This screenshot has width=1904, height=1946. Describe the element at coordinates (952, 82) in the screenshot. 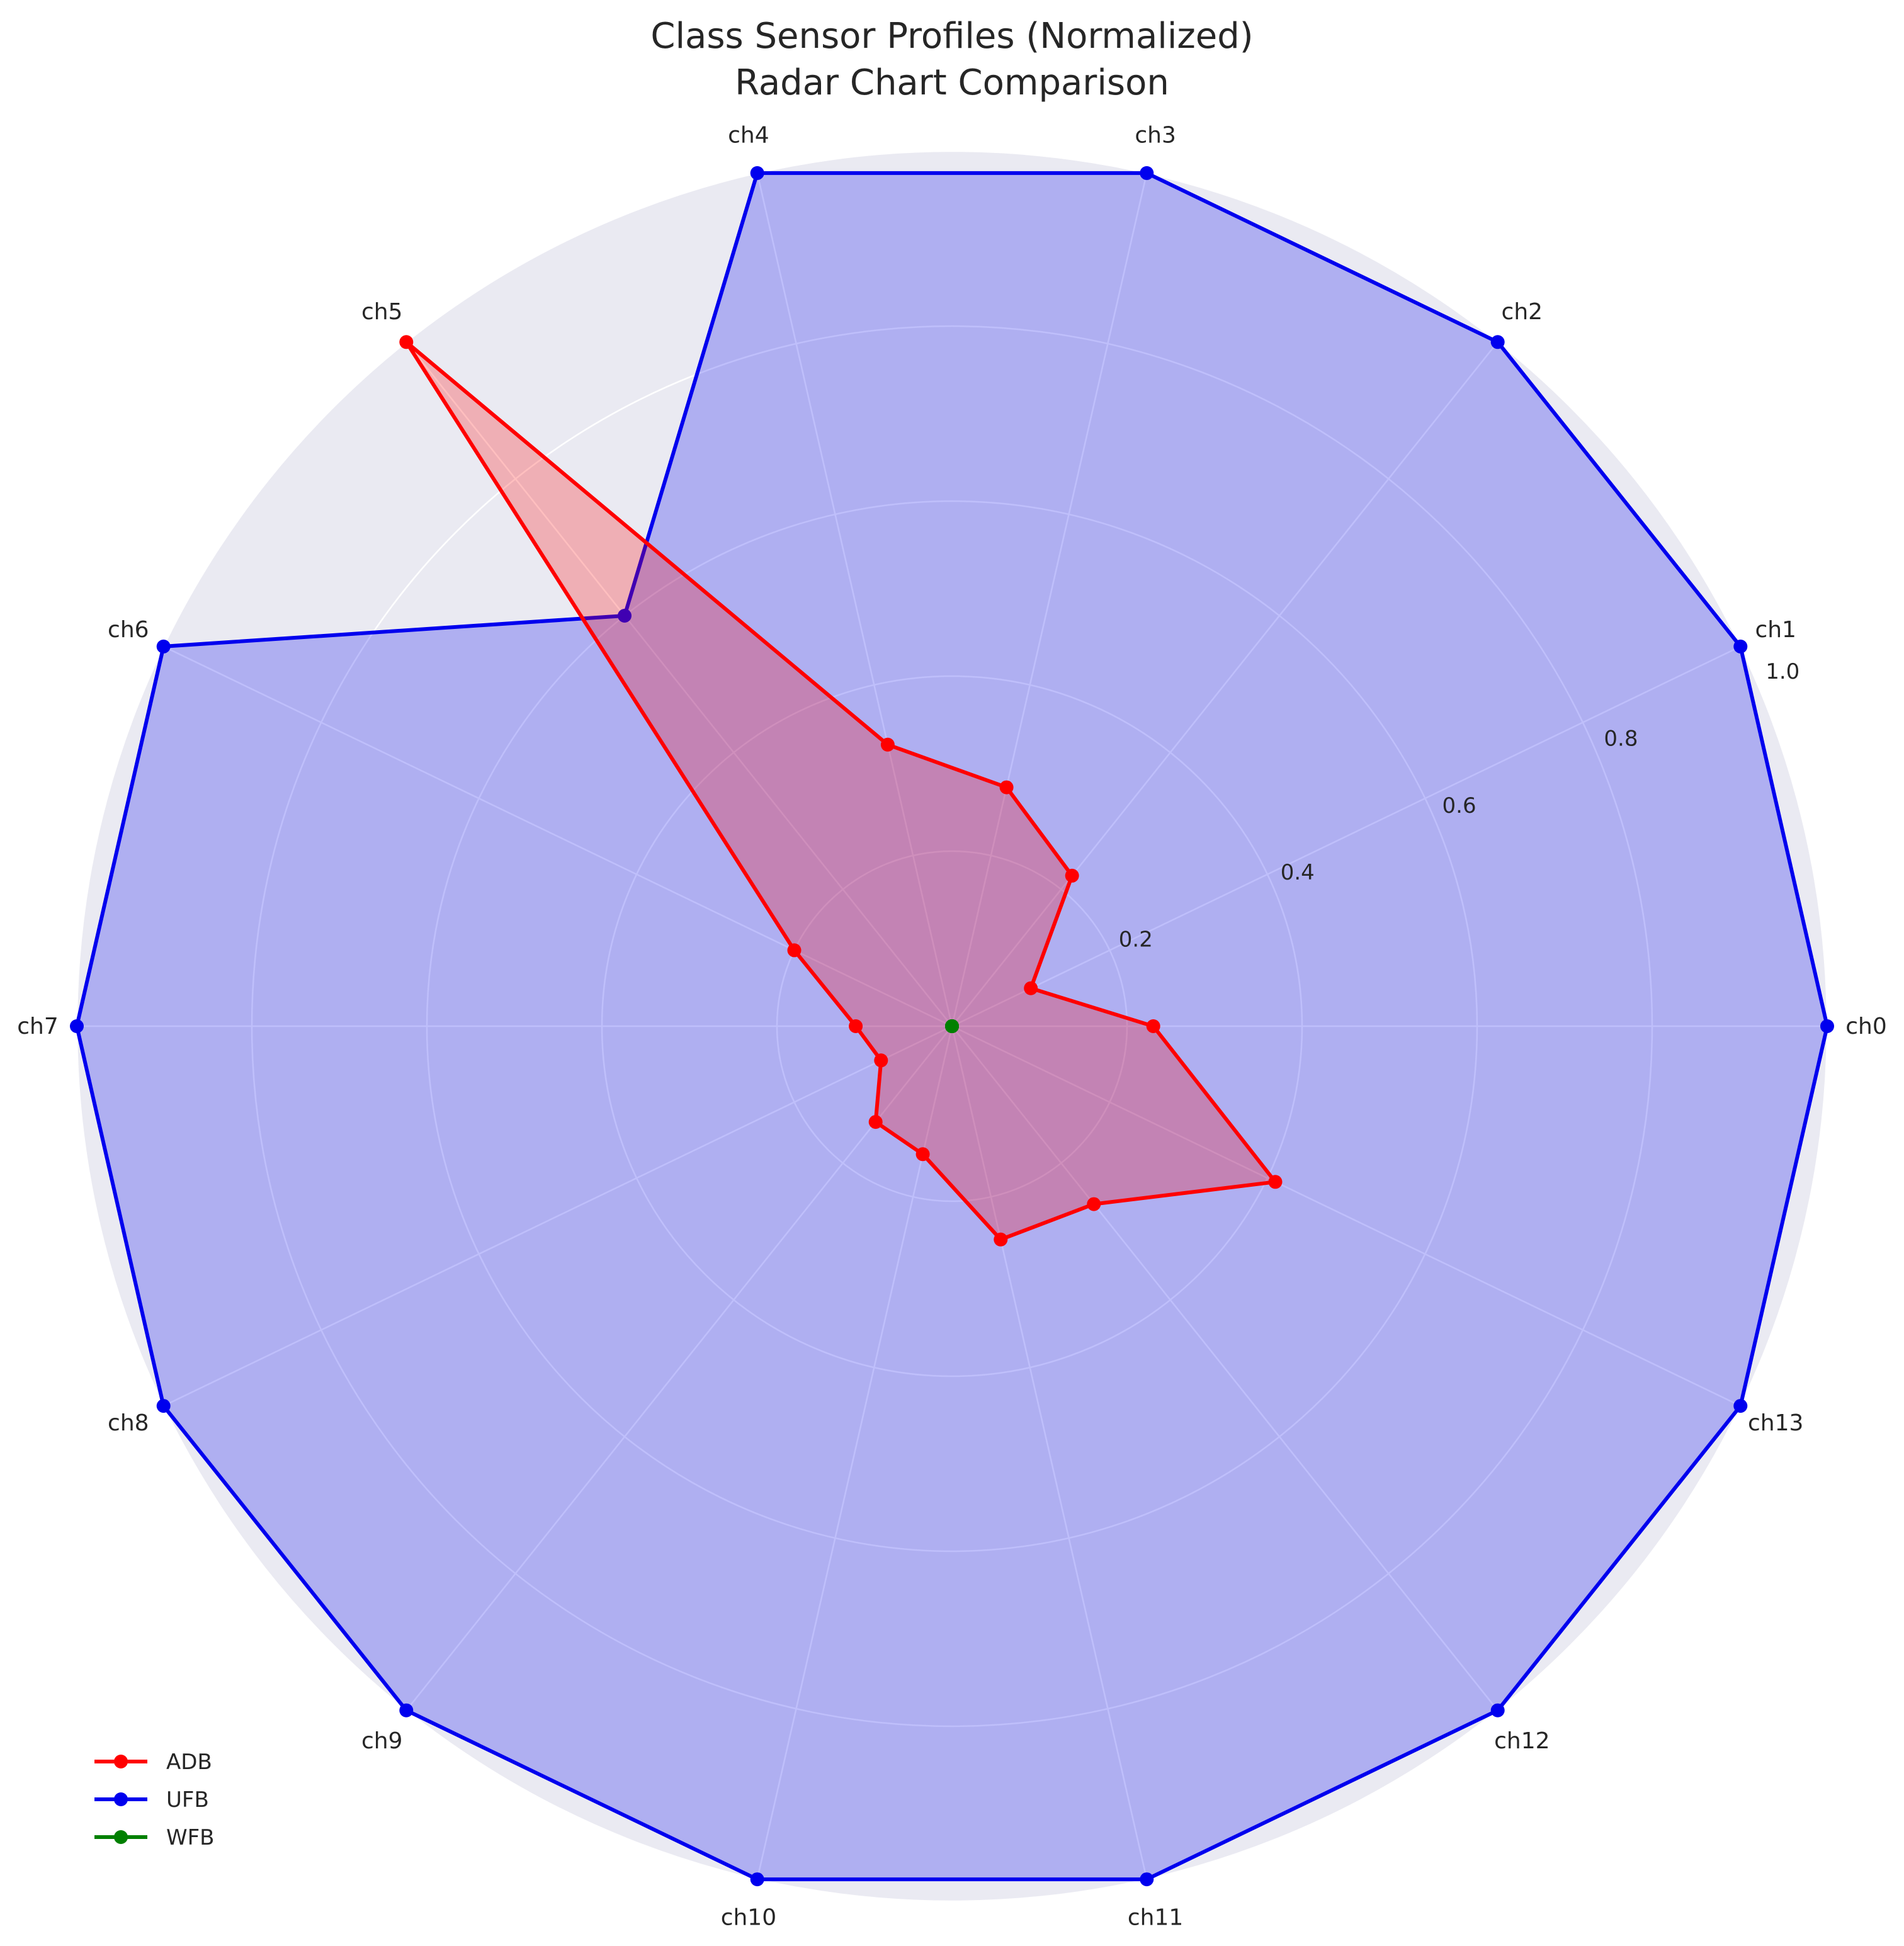

I see `chart-subtitle: Radar Chart Comparison` at that location.